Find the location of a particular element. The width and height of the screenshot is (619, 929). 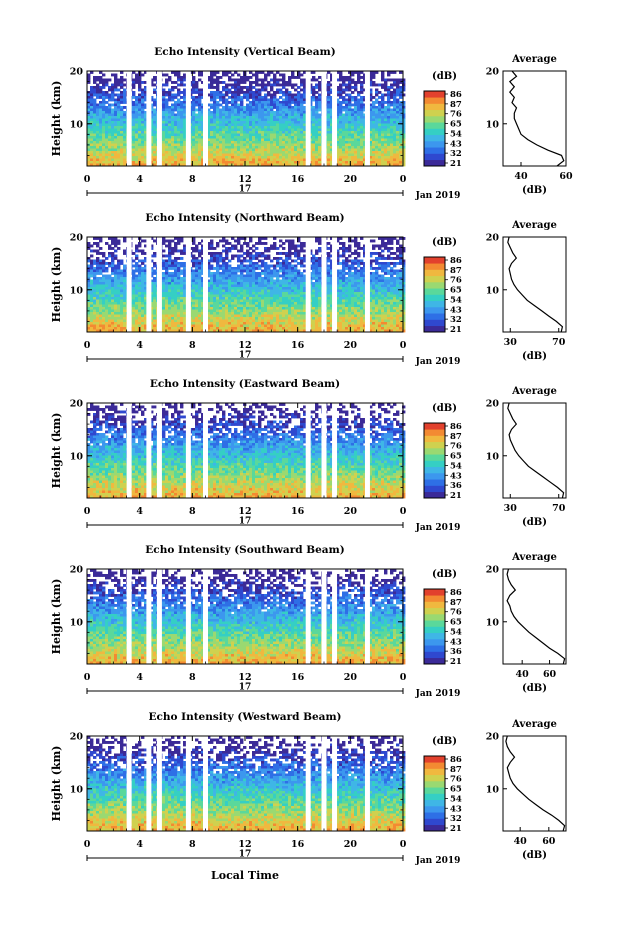

colorbar-tick-label: 54 is located at coordinates (456, 134).